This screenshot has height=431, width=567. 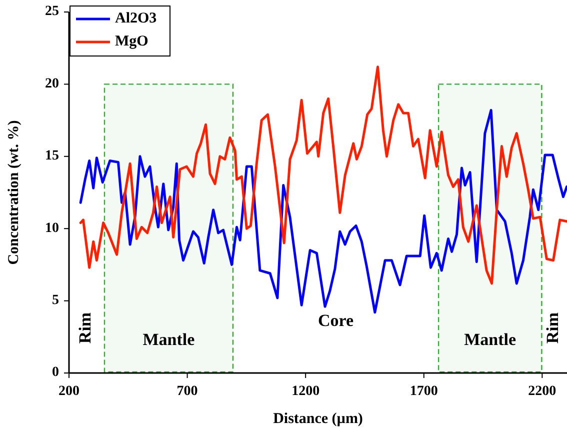 I want to click on y-tick-label: 20, so click(x=52, y=84).